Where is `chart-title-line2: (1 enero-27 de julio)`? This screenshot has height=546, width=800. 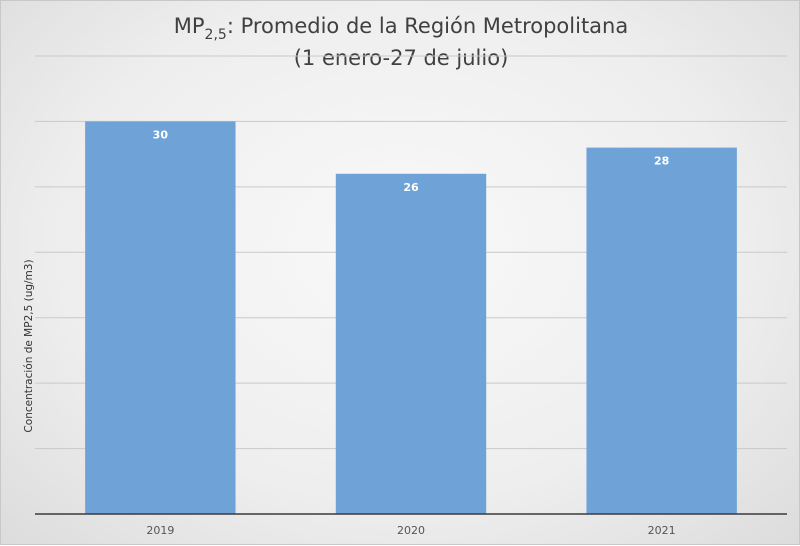 chart-title-line2: (1 enero-27 de julio) is located at coordinates (401, 58).